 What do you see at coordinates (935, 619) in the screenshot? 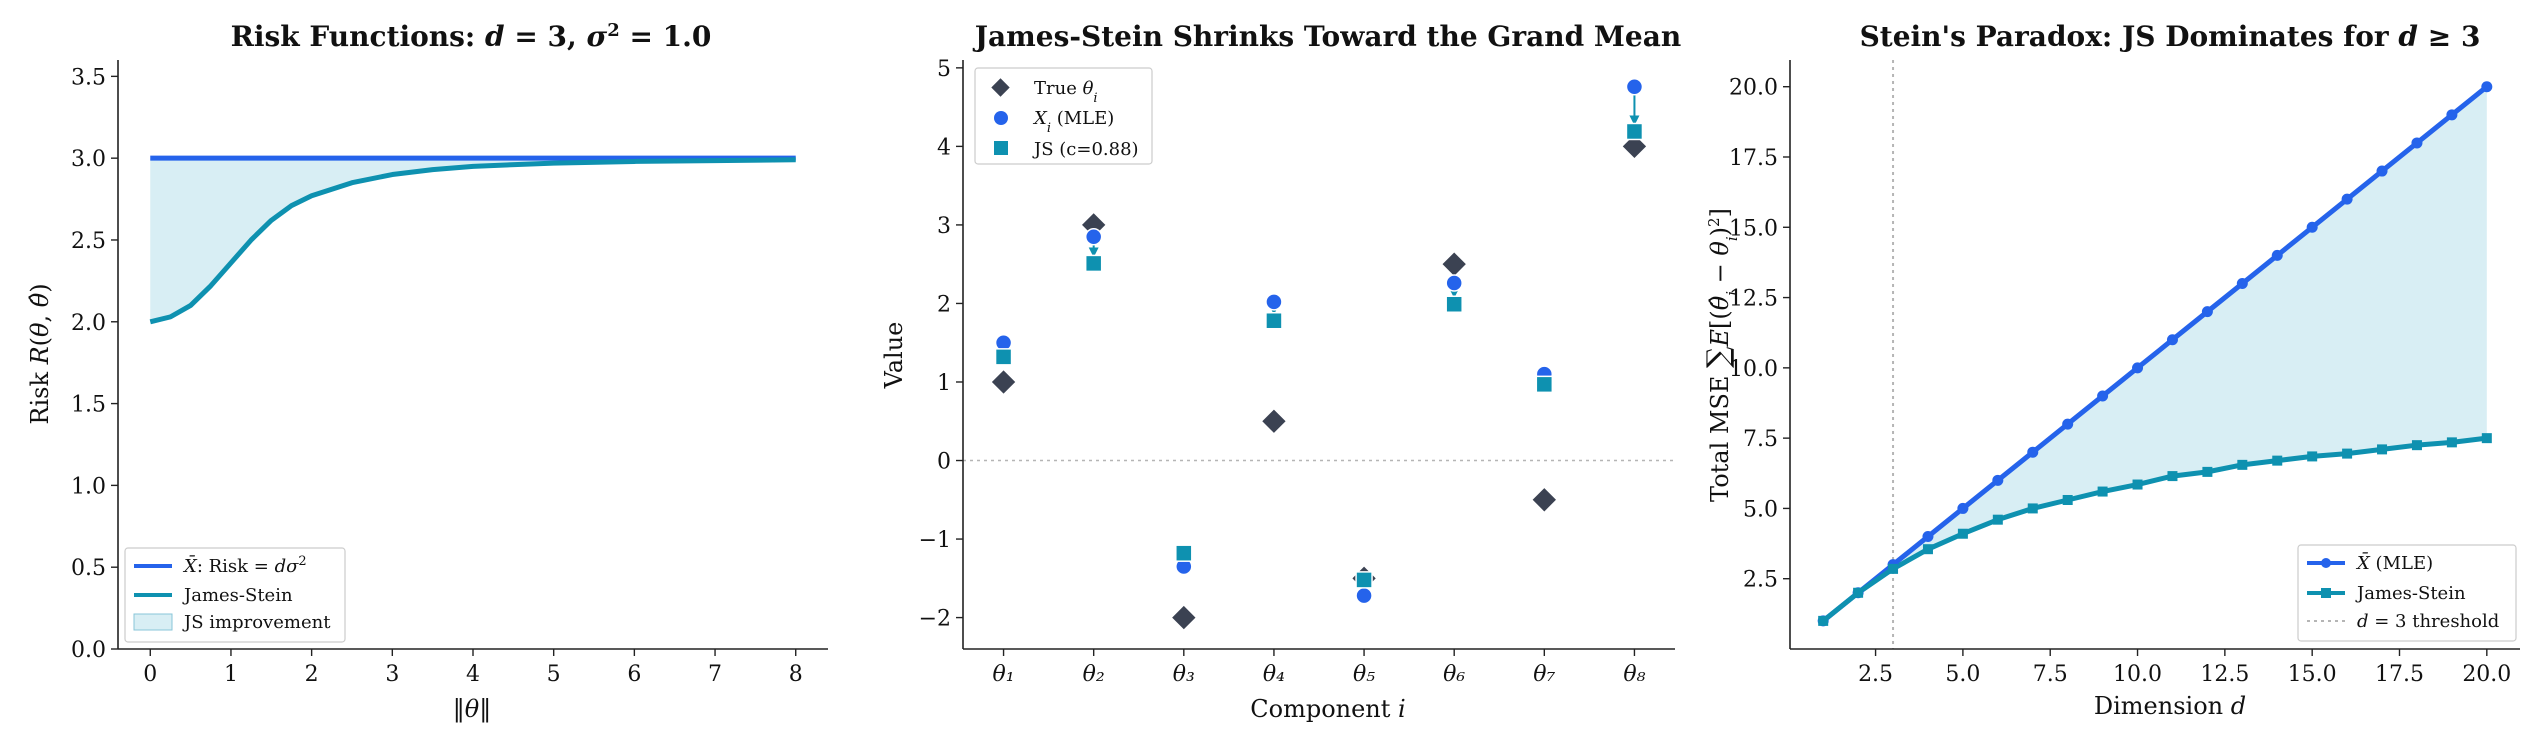
I see `shrinkage-y-tick-label: −2` at bounding box center [935, 619].